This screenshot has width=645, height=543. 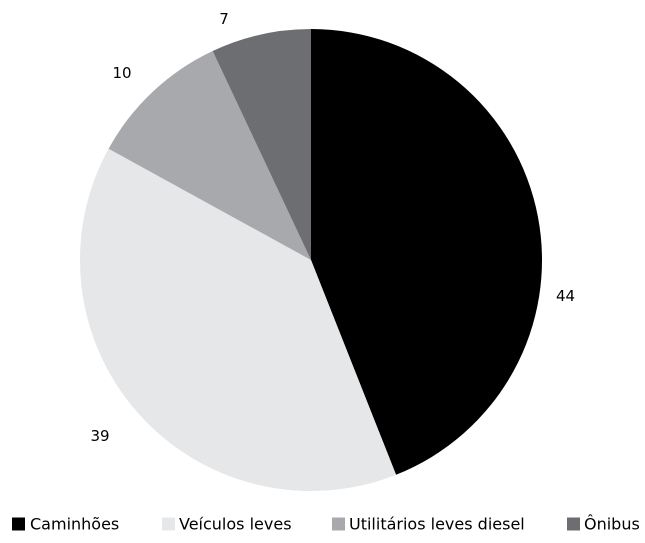 I want to click on legend-item-1: Veículos leves, so click(x=227, y=524).